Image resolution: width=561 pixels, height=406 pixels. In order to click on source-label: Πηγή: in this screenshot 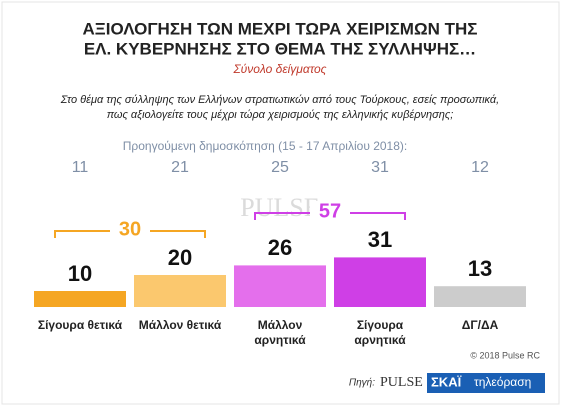, I will do `click(362, 383)`.